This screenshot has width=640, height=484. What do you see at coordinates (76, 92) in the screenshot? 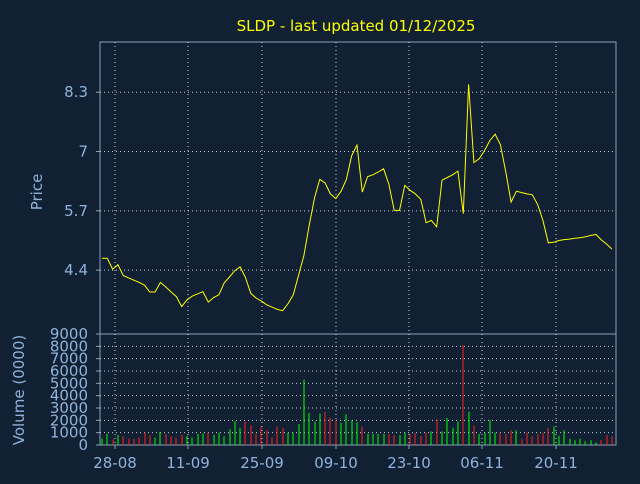
I see `price-y-tick-label: 8.3` at bounding box center [76, 92].